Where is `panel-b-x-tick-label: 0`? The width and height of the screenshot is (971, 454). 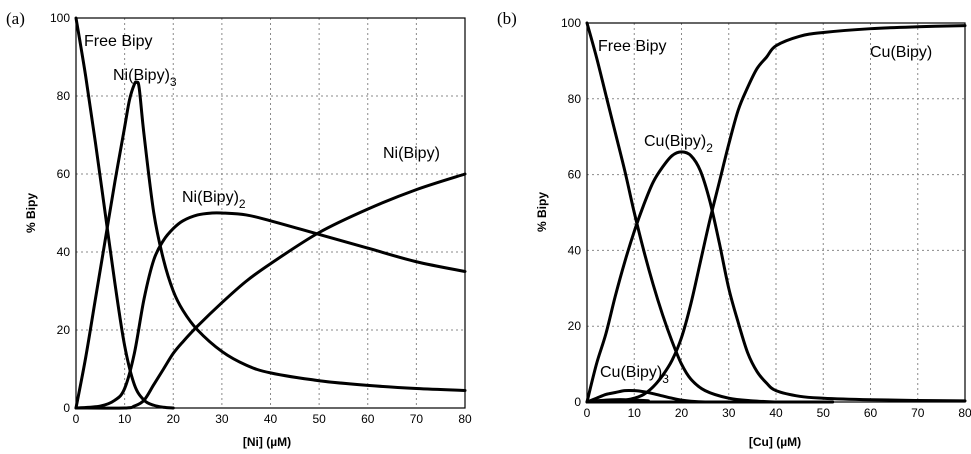
panel-b-x-tick-label: 0 is located at coordinates (587, 413).